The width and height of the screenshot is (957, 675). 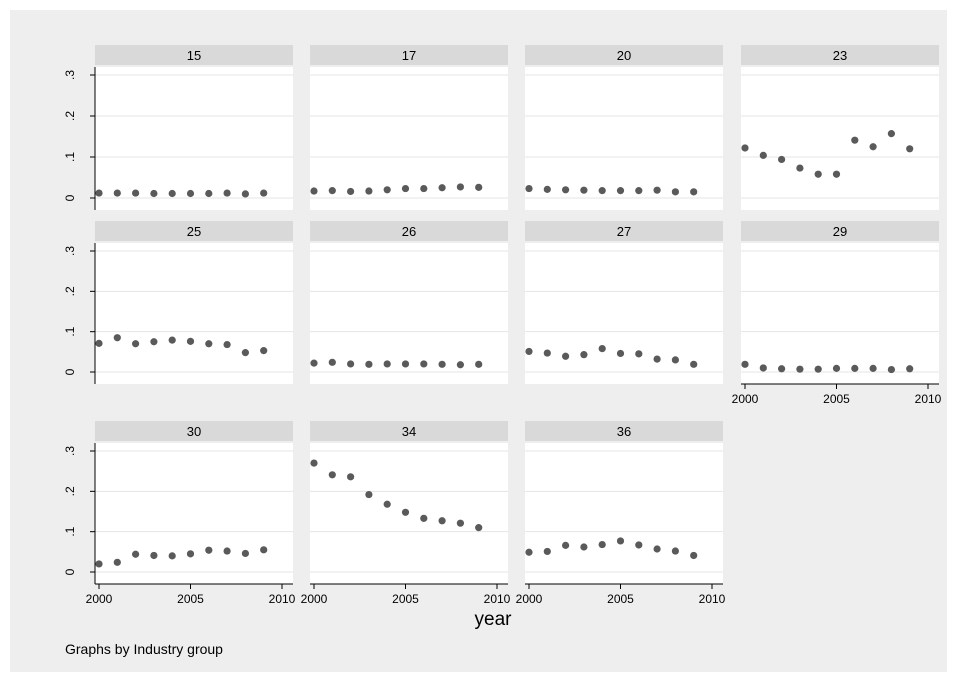 What do you see at coordinates (745, 399) in the screenshot?
I see `x-tick-label: 2000` at bounding box center [745, 399].